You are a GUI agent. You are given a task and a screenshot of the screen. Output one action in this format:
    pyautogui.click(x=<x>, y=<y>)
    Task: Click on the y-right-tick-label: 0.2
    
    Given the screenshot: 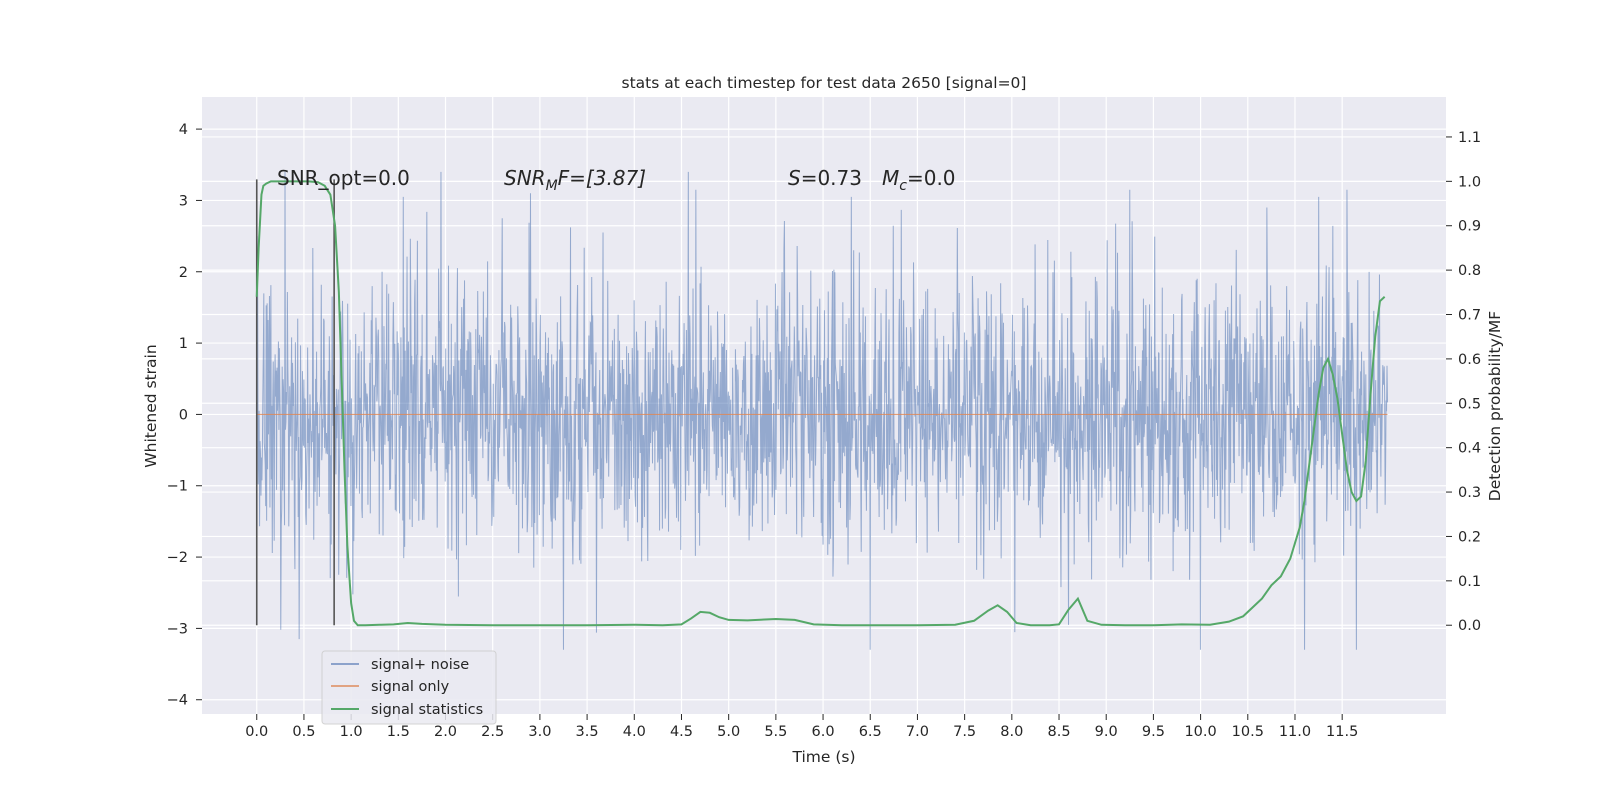 What is the action you would take?
    pyautogui.click(x=1469, y=537)
    